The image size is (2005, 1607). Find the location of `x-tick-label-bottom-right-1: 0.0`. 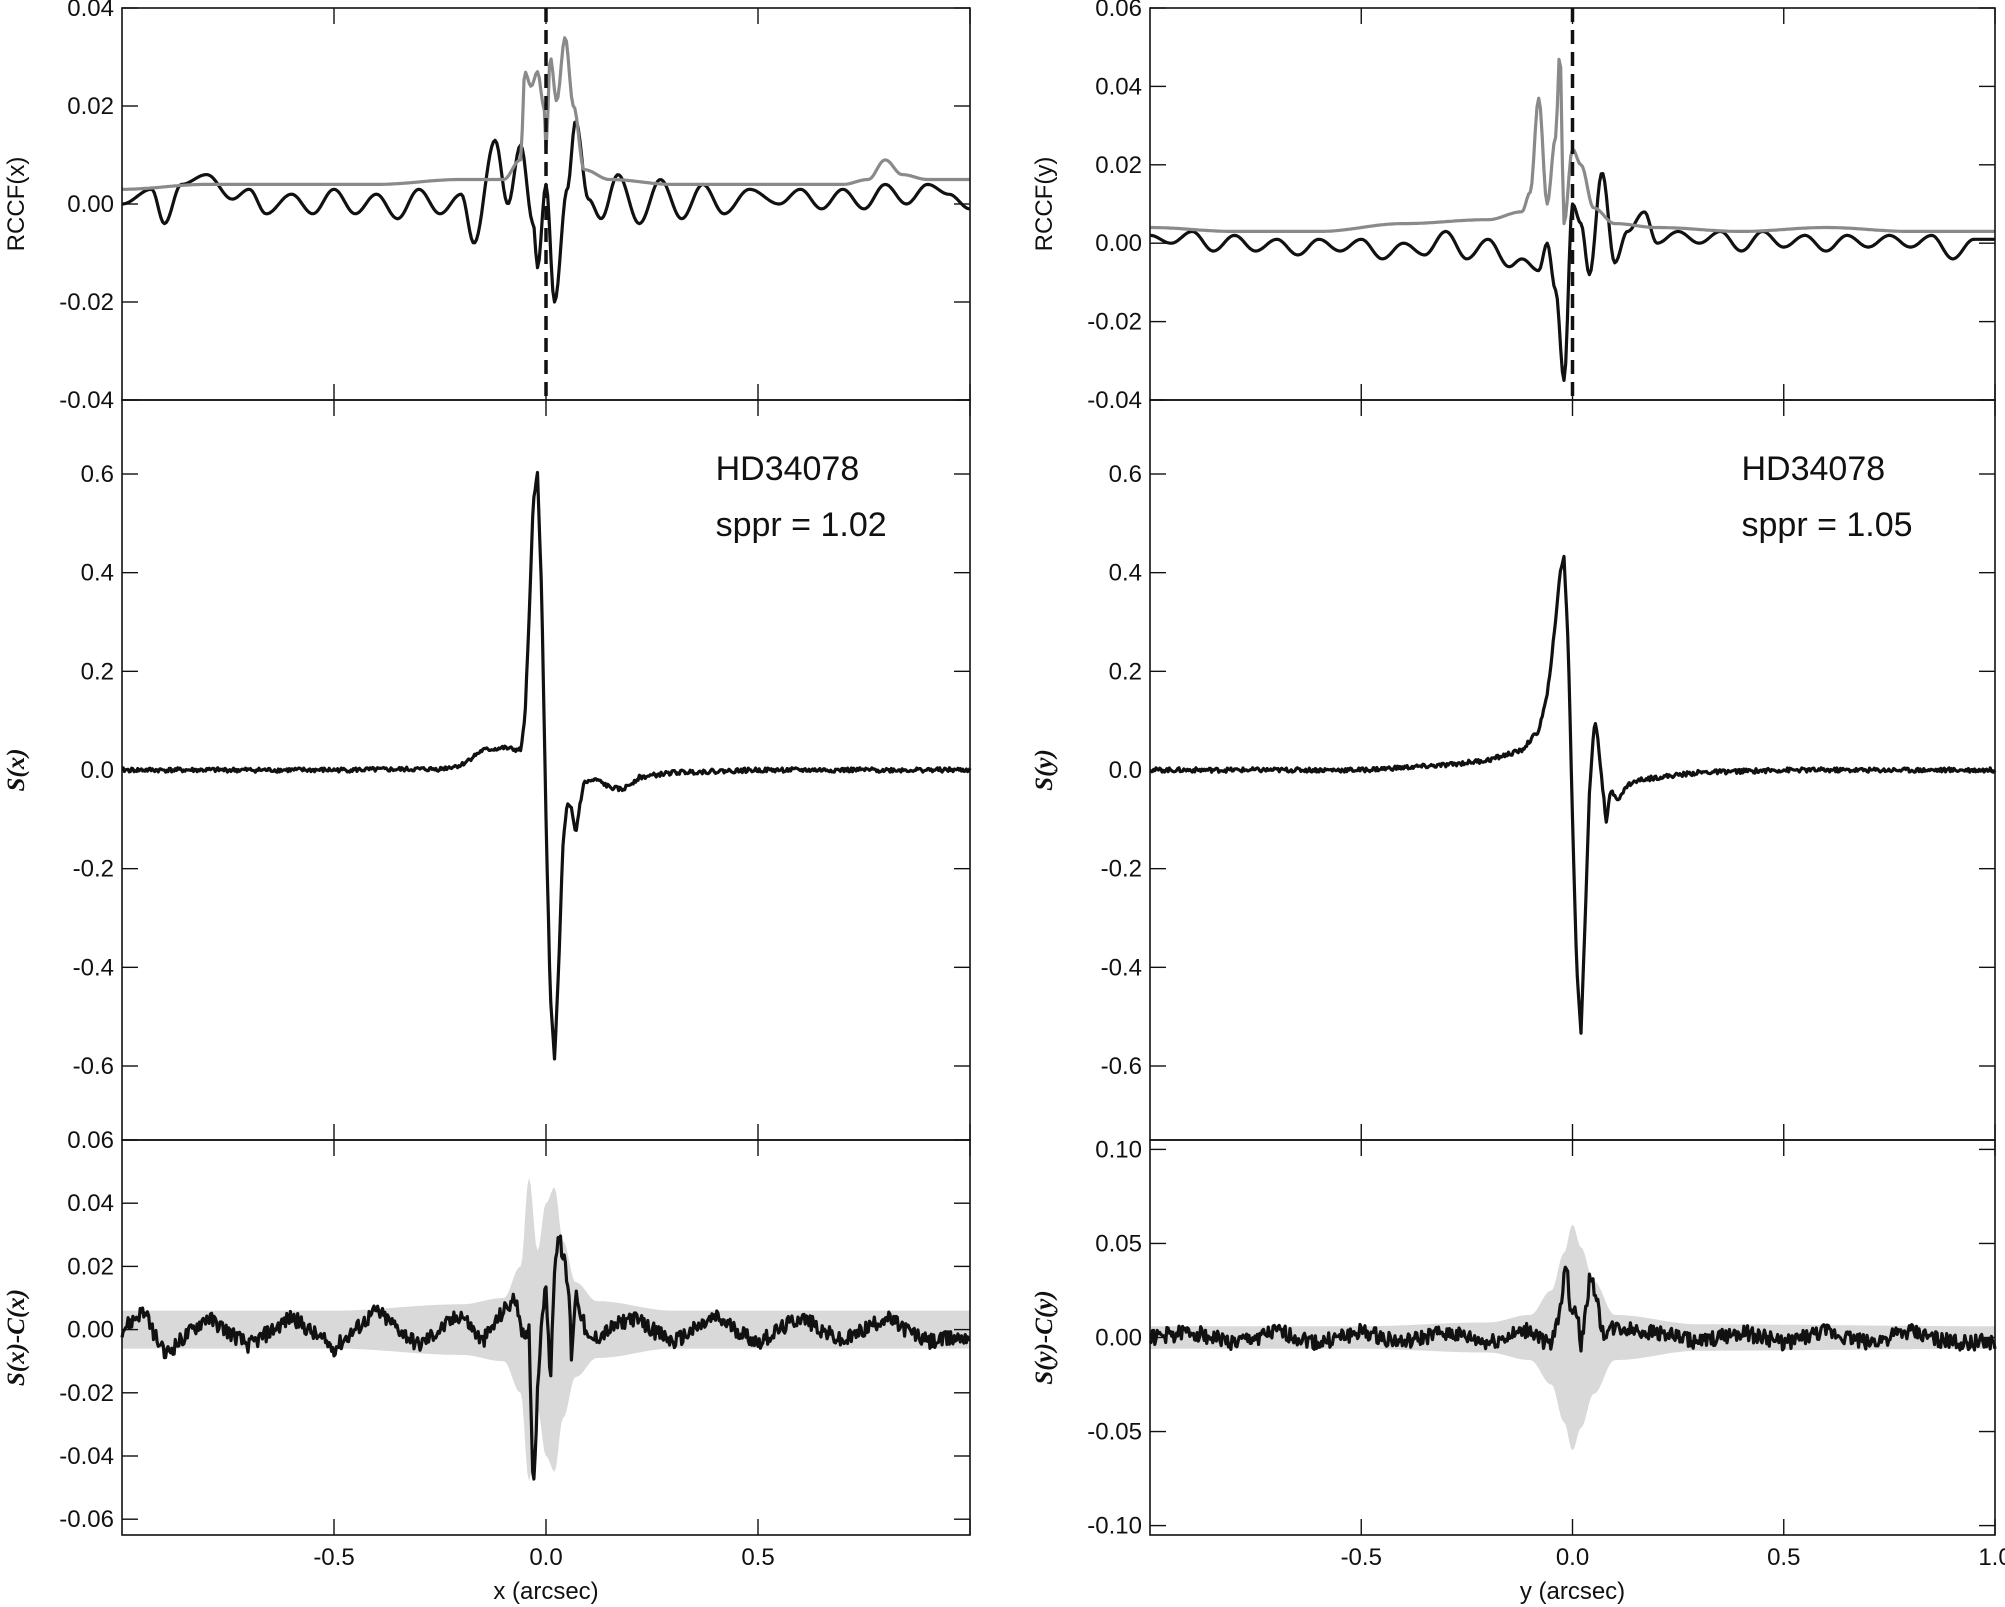

x-tick-label-bottom-right-1: 0.0 is located at coordinates (1572, 1557).